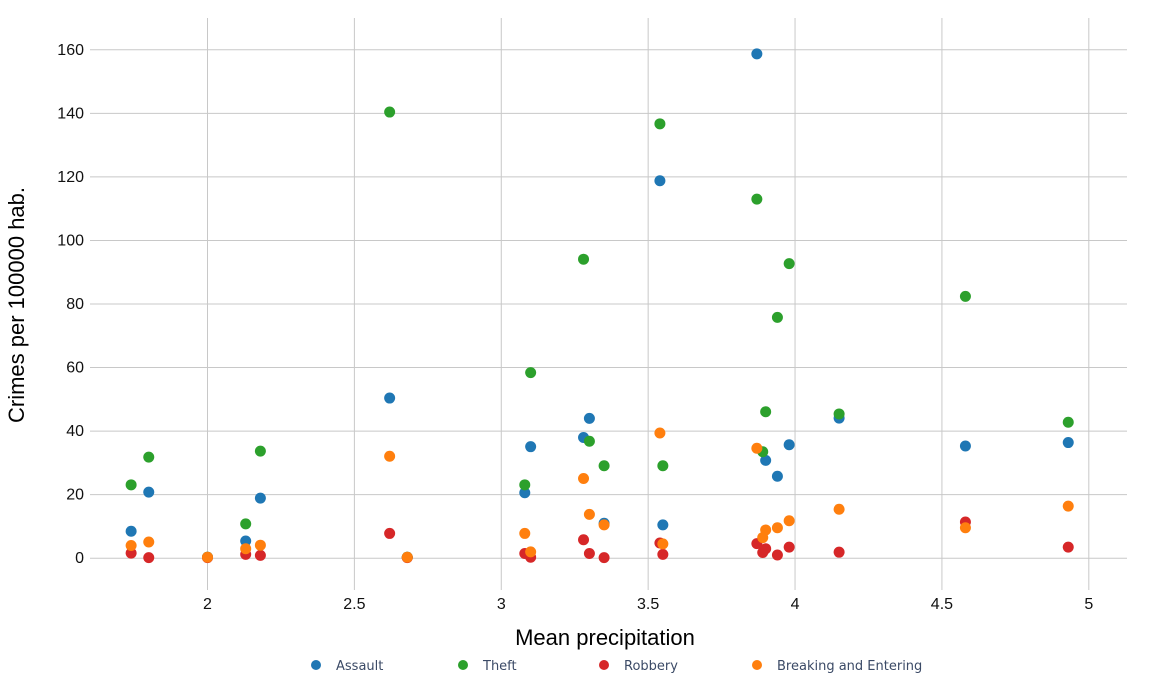 The image size is (1153, 688). What do you see at coordinates (70, 113) in the screenshot?
I see `y-tick-label: 140` at bounding box center [70, 113].